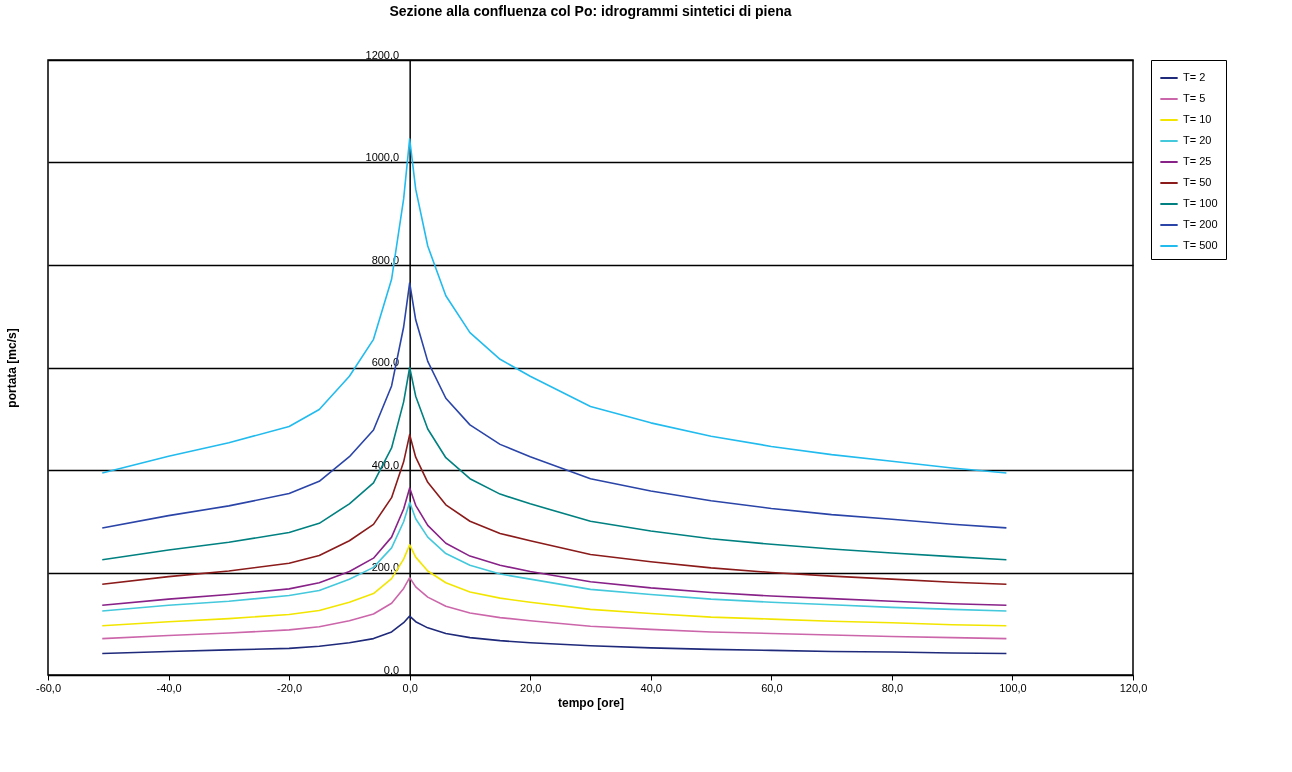 This screenshot has width=1292, height=772. What do you see at coordinates (48, 687) in the screenshot?
I see `x-tick-label: -60,0` at bounding box center [48, 687].